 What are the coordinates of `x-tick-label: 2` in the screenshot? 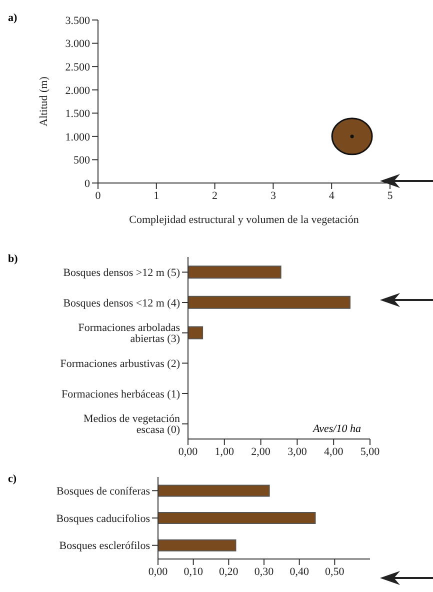 It's located at (215, 196).